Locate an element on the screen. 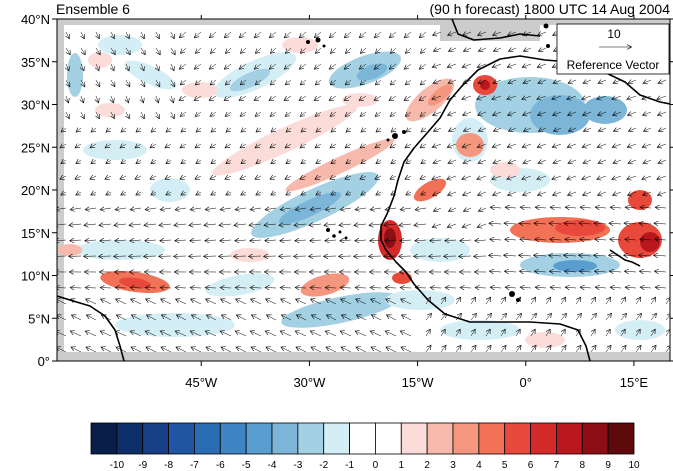  colorbar-label: 0 is located at coordinates (376, 465).